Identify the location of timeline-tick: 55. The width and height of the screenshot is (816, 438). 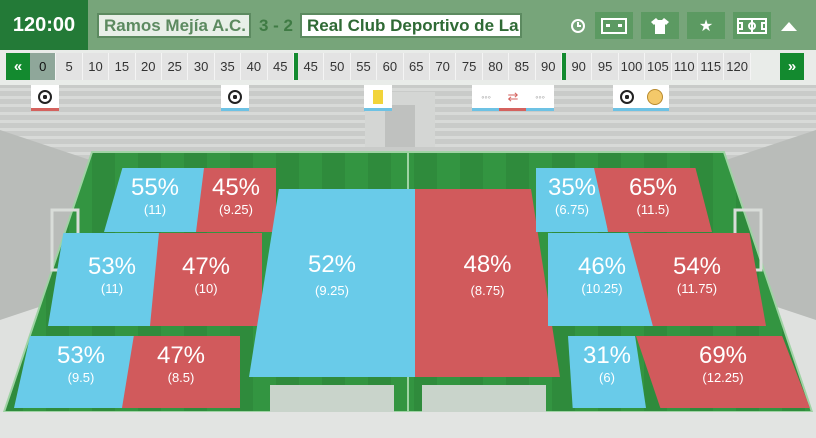
(364, 66).